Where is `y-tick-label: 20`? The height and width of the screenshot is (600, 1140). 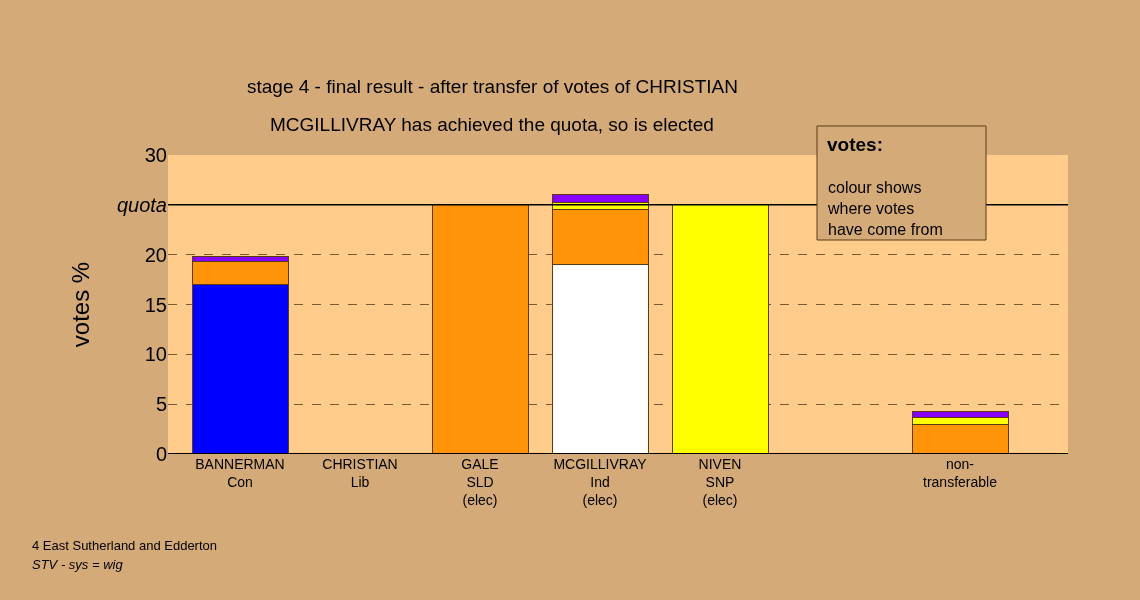
y-tick-label: 20 is located at coordinates (155, 254).